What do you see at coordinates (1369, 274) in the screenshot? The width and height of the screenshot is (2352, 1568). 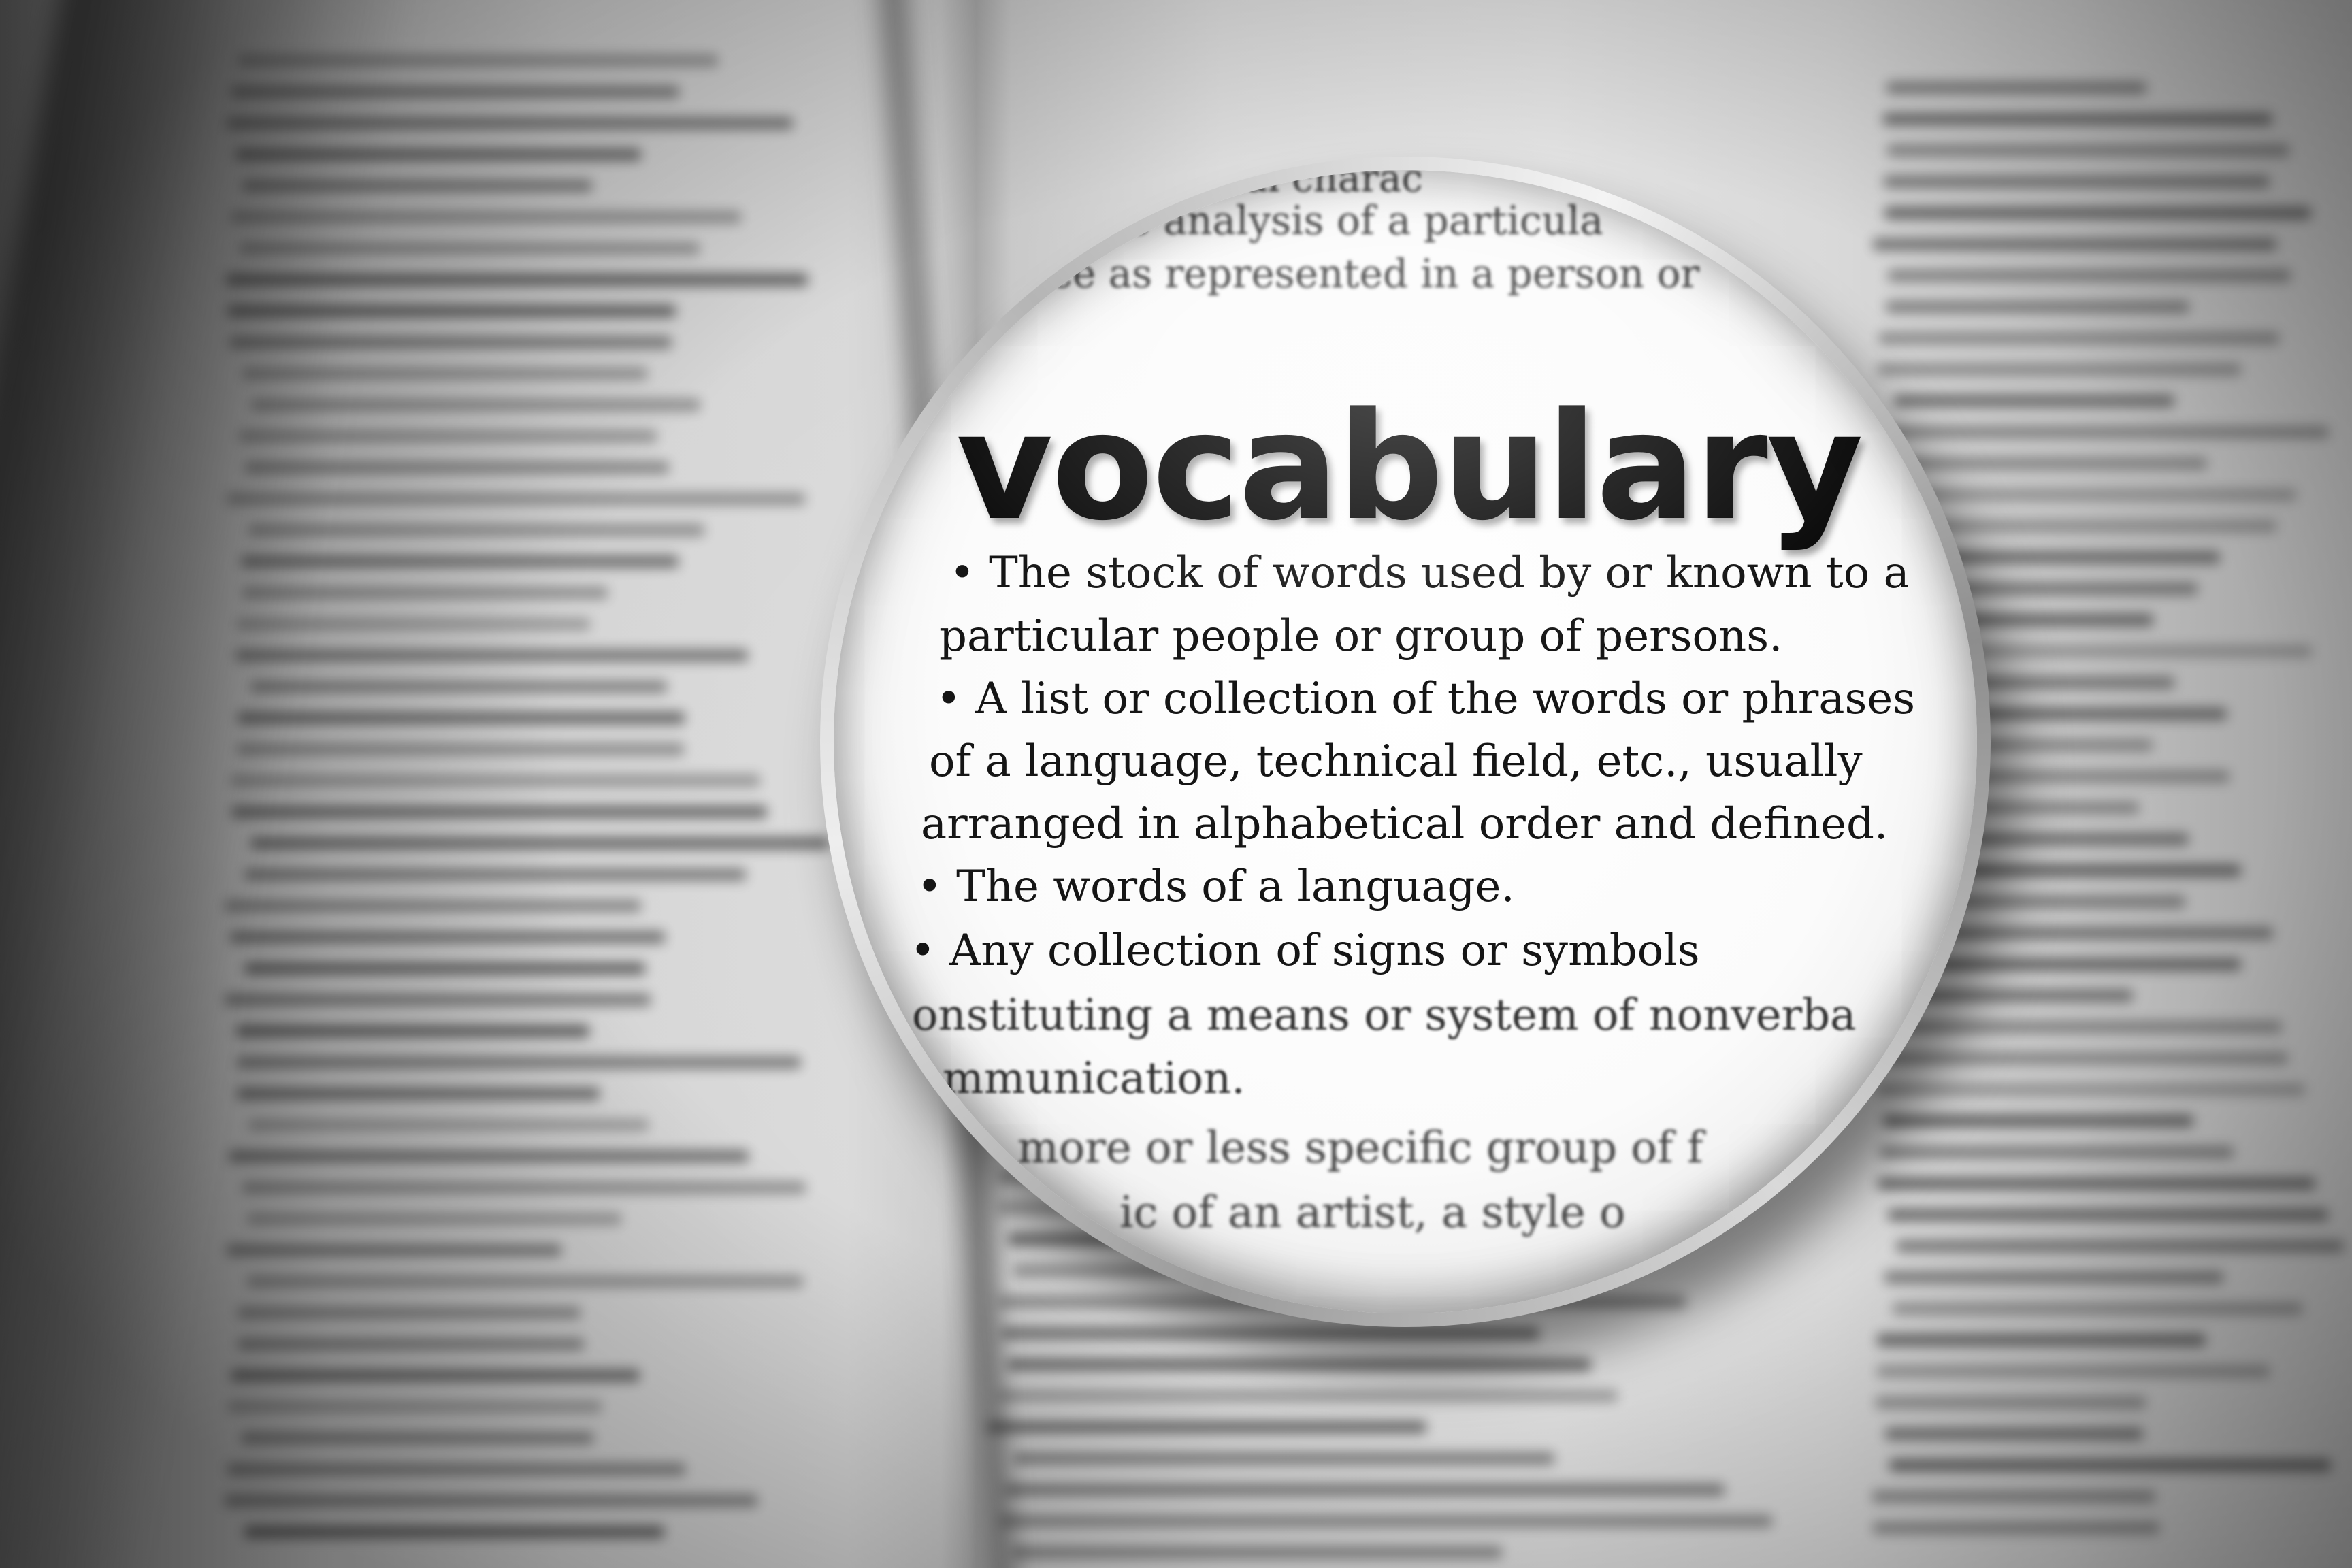 I see `magnified-top-line-3: ice as represented in a person or` at bounding box center [1369, 274].